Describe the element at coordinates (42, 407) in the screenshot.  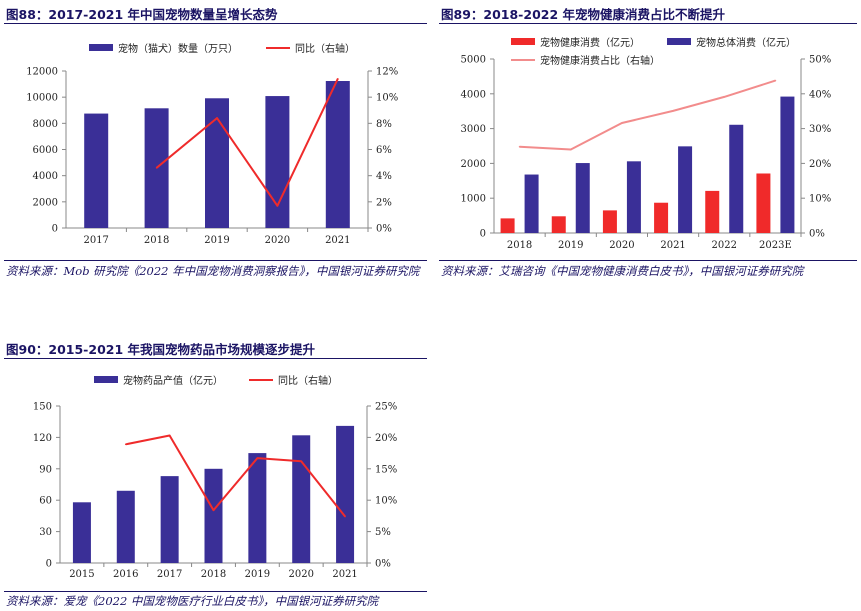
I see `y-tick-label-left: 150` at that location.